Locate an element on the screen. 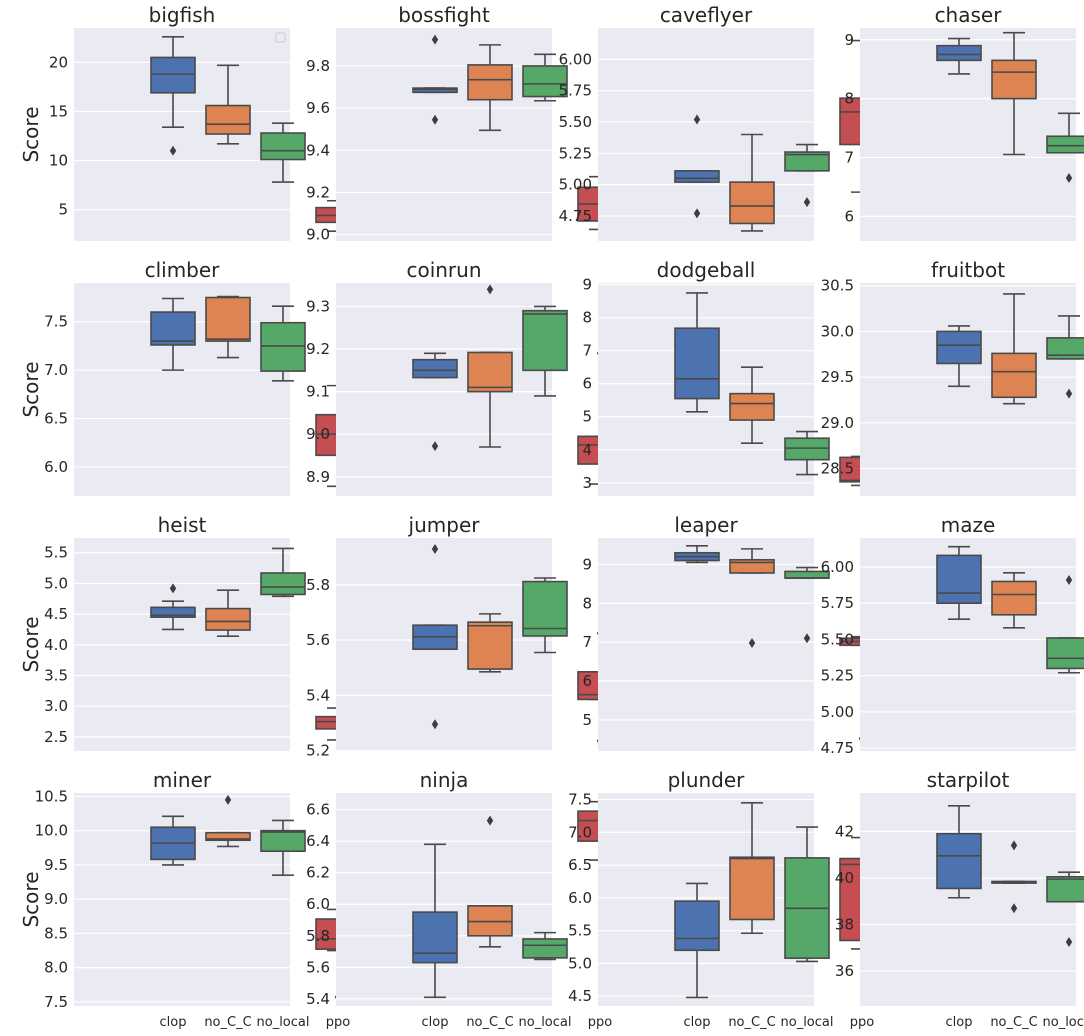 This screenshot has height=1036, width=1084. y-tick-label: 5 is located at coordinates (587, 720).